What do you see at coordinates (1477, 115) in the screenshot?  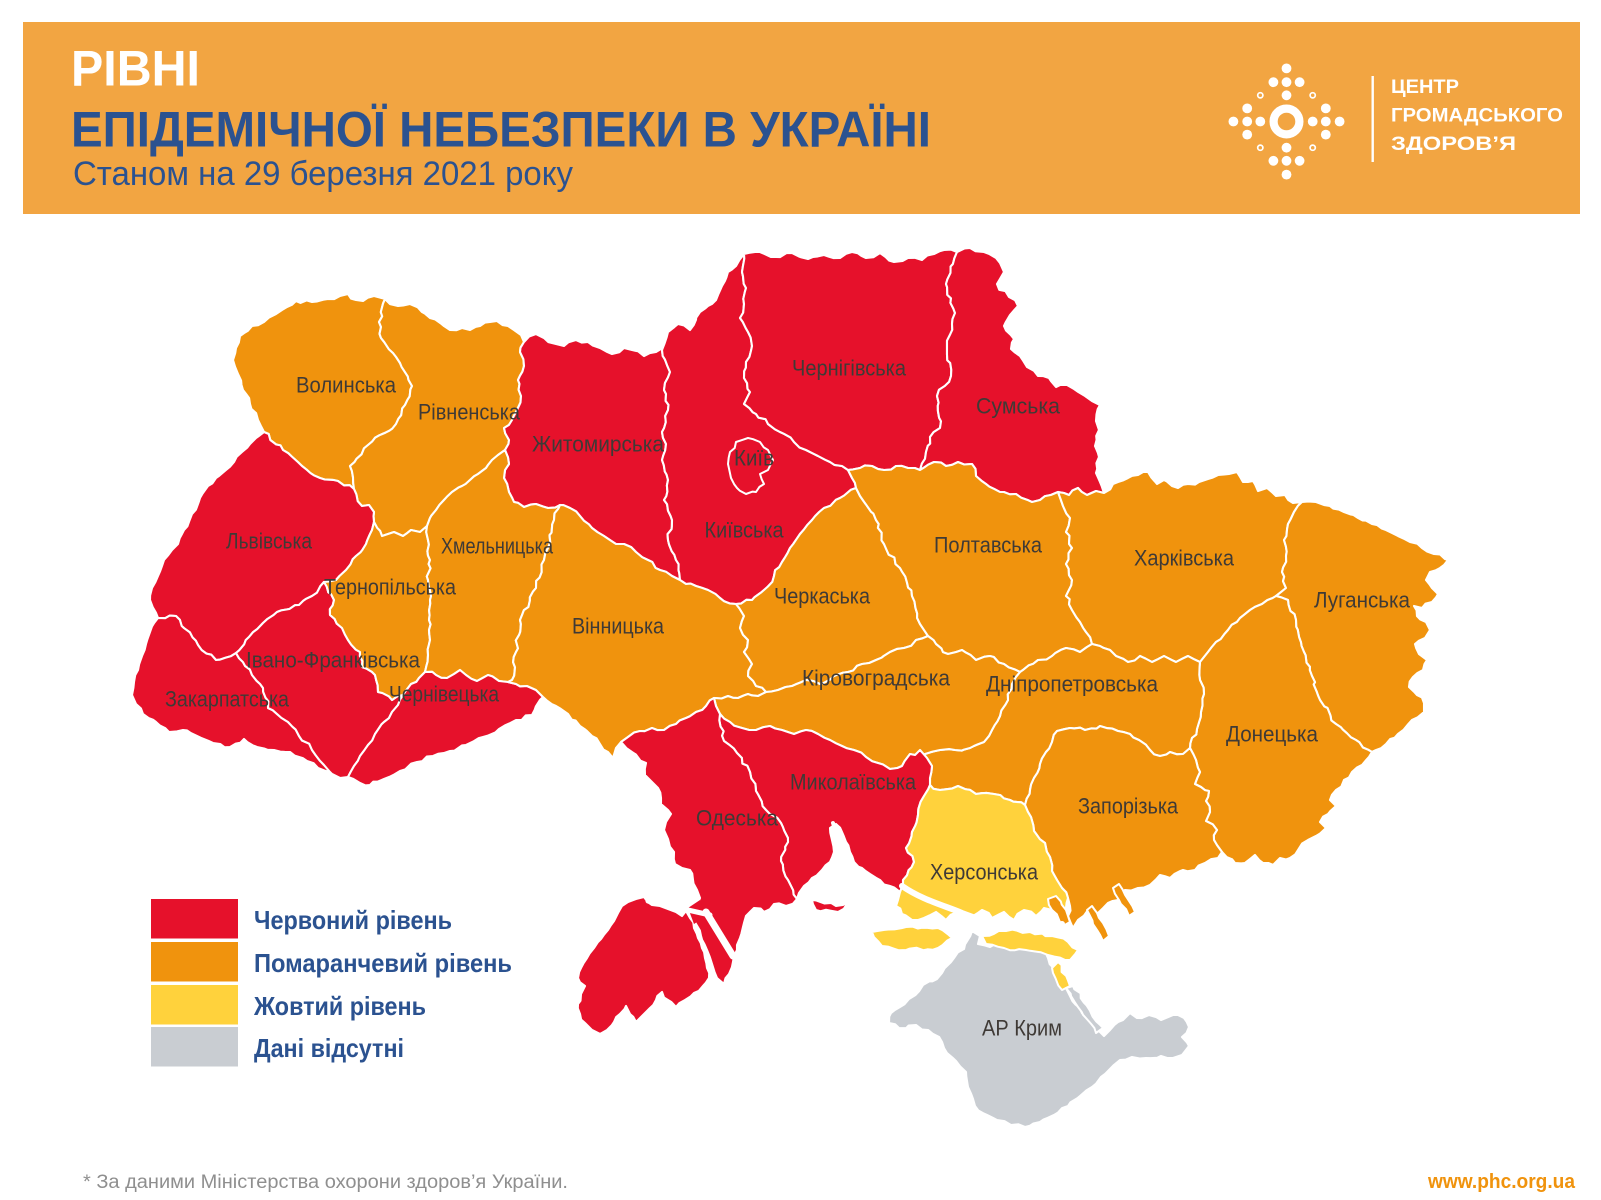 I see `svg-text: ГРОМАДСЬКОГО` at bounding box center [1477, 115].